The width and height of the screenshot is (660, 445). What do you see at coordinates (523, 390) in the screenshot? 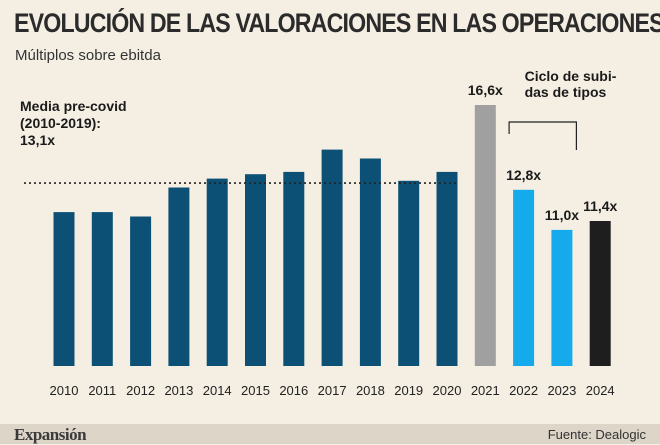
I see `x-tick-label-2022: 2022` at bounding box center [523, 390].